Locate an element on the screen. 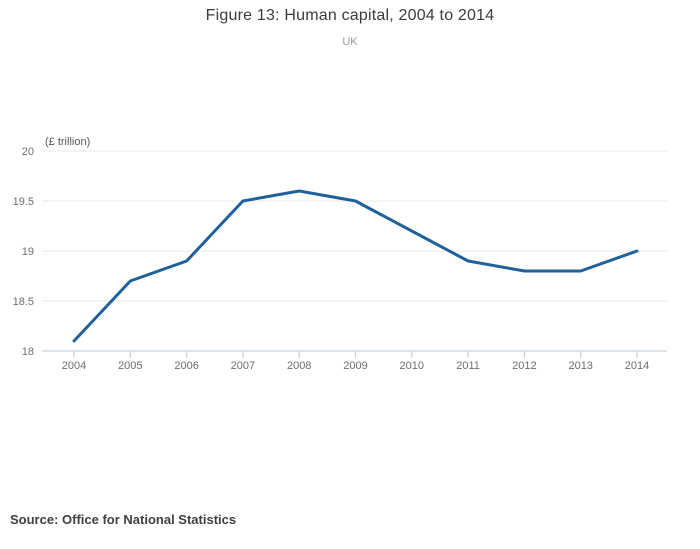  y-tick-label: 20 is located at coordinates (28, 152).